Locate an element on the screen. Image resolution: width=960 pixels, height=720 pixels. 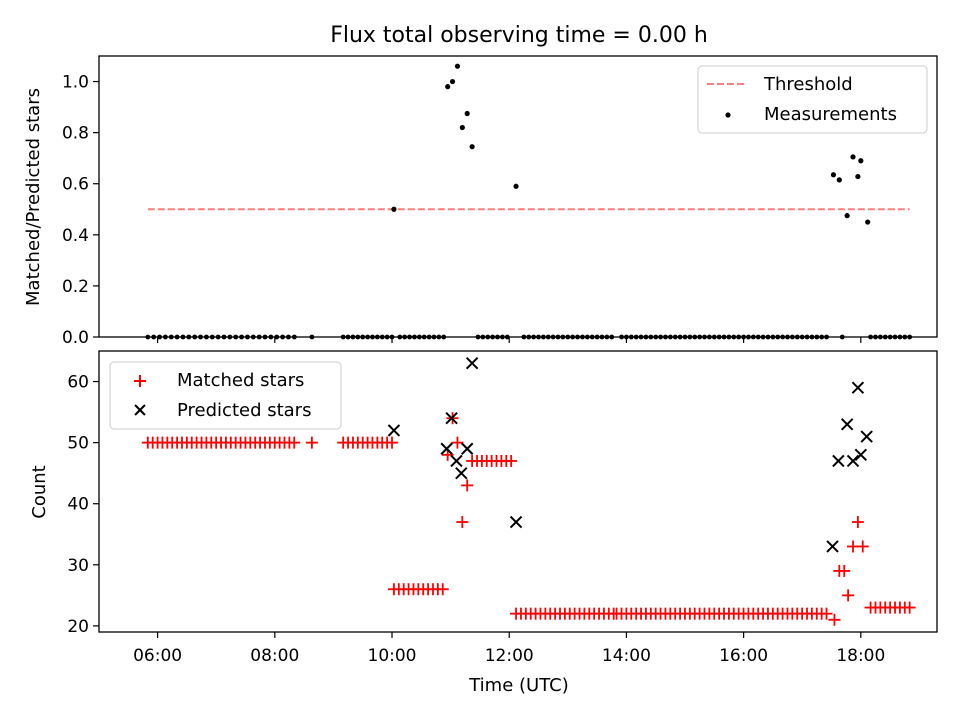
legend-predicted-label: Predicted stars is located at coordinates (244, 410).